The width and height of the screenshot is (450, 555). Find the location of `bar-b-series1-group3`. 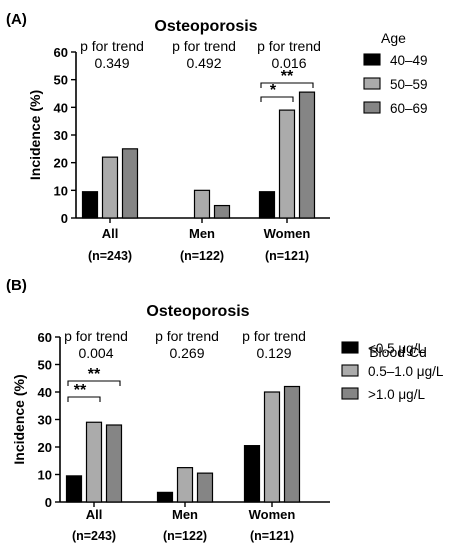

bar-b-series1-group3 is located at coordinates (252, 474).